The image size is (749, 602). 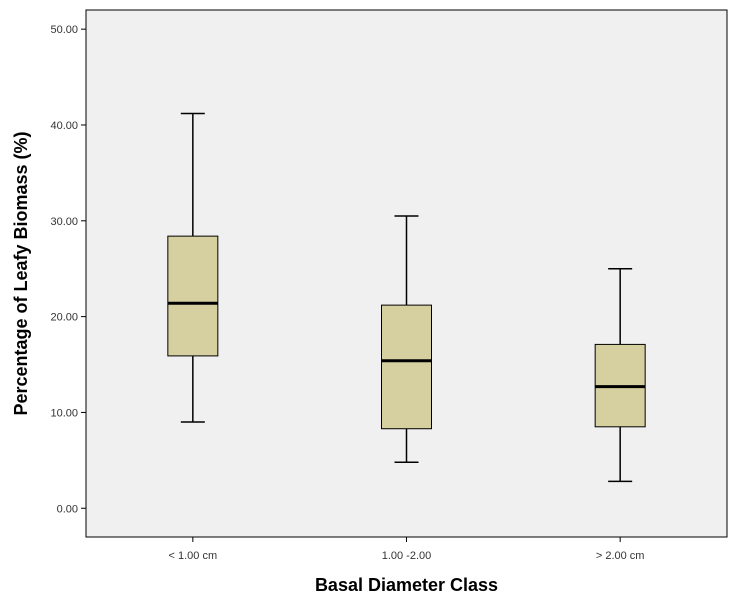 What do you see at coordinates (406, 585) in the screenshot?
I see `x-axis-title: Basal Diameter Class` at bounding box center [406, 585].